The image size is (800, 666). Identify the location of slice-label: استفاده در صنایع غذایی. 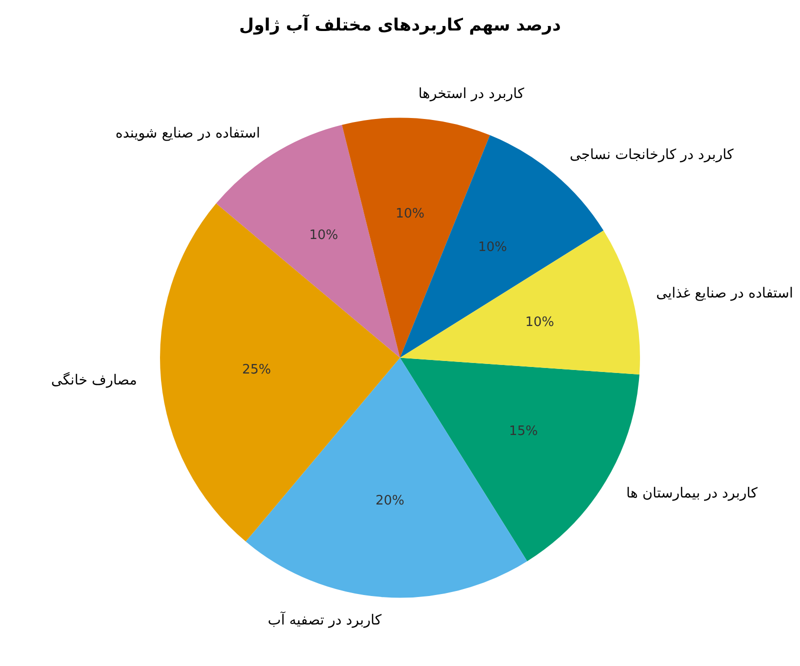
(725, 293).